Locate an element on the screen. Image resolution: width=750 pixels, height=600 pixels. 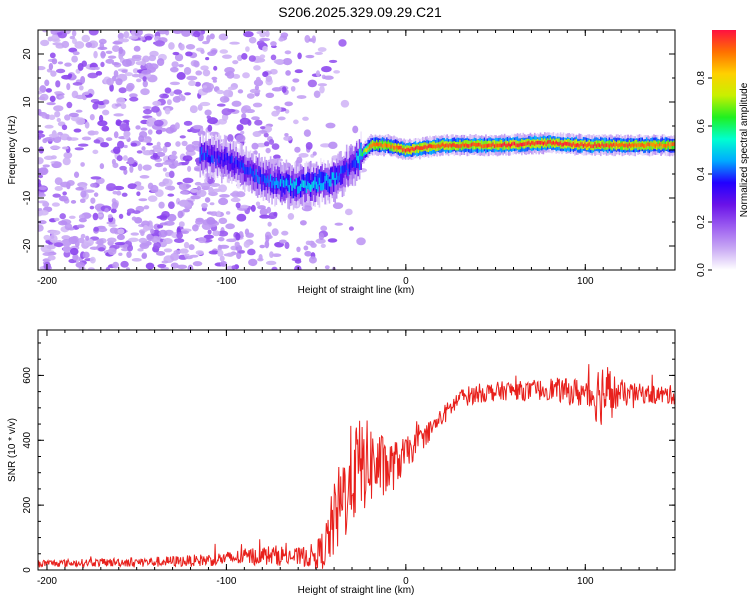
colorbar-tick-label: 0.2 is located at coordinates (701, 222).